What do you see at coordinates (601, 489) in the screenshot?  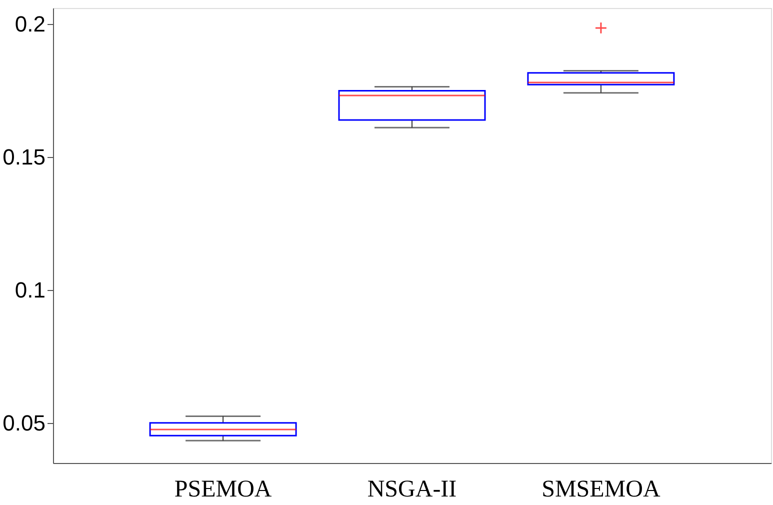 I see `x-tick-label: SMSEMOA` at bounding box center [601, 489].